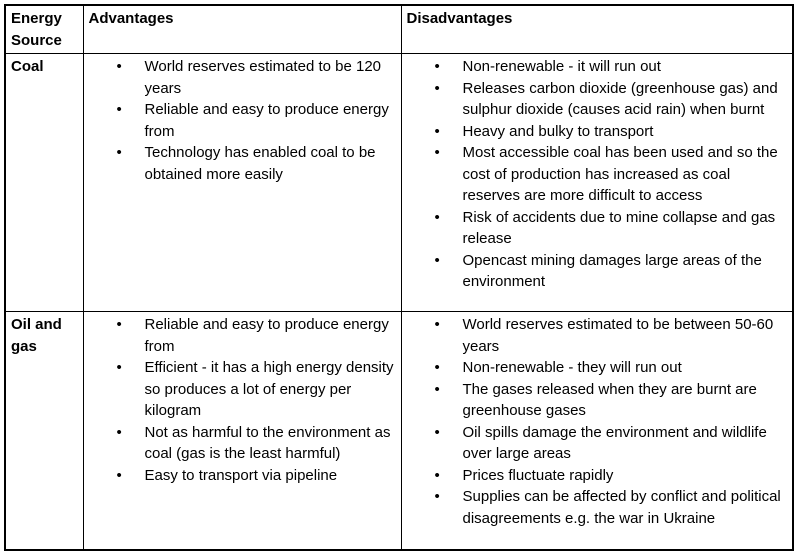 The height and width of the screenshot is (557, 797). I want to click on bullet-item: Non-renewable - it will run out, so click(611, 67).